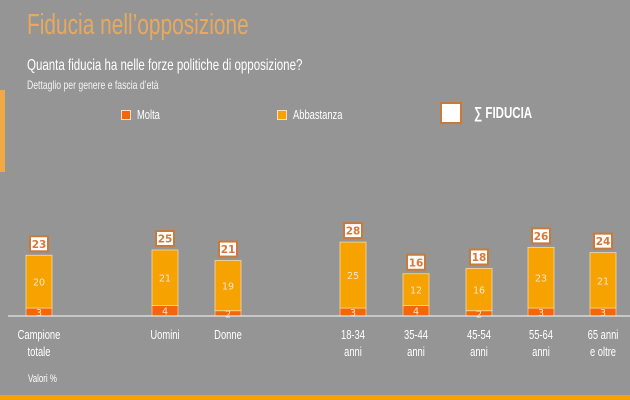 The height and width of the screenshot is (400, 630). I want to click on total-label: 25, so click(165, 240).